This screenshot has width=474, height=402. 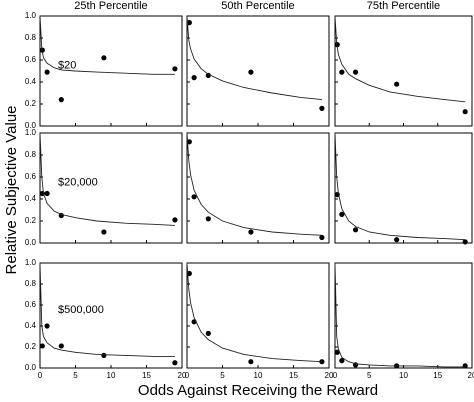 What do you see at coordinates (11, 190) in the screenshot?
I see `y-axis-label: Relative Subjective Value` at bounding box center [11, 190].